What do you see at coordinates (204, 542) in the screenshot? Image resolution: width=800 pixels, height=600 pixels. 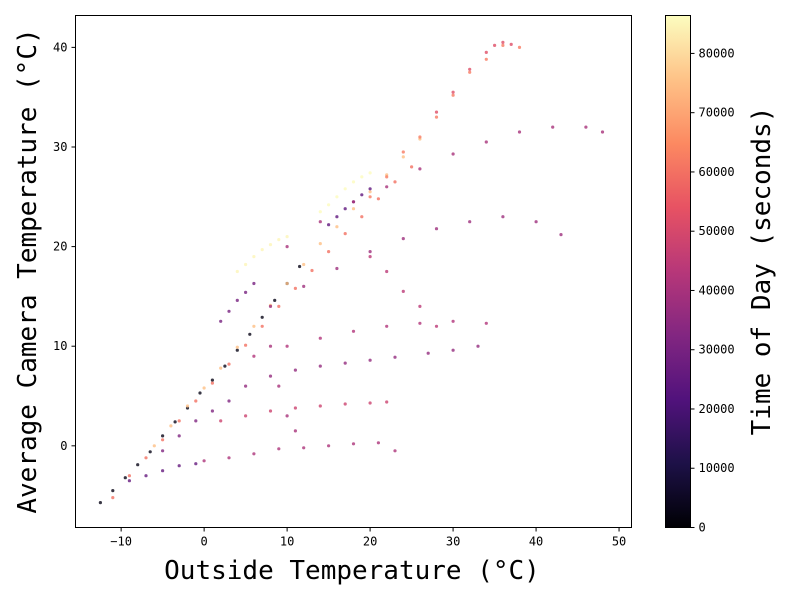 I see `x-tick-label: 0` at bounding box center [204, 542].